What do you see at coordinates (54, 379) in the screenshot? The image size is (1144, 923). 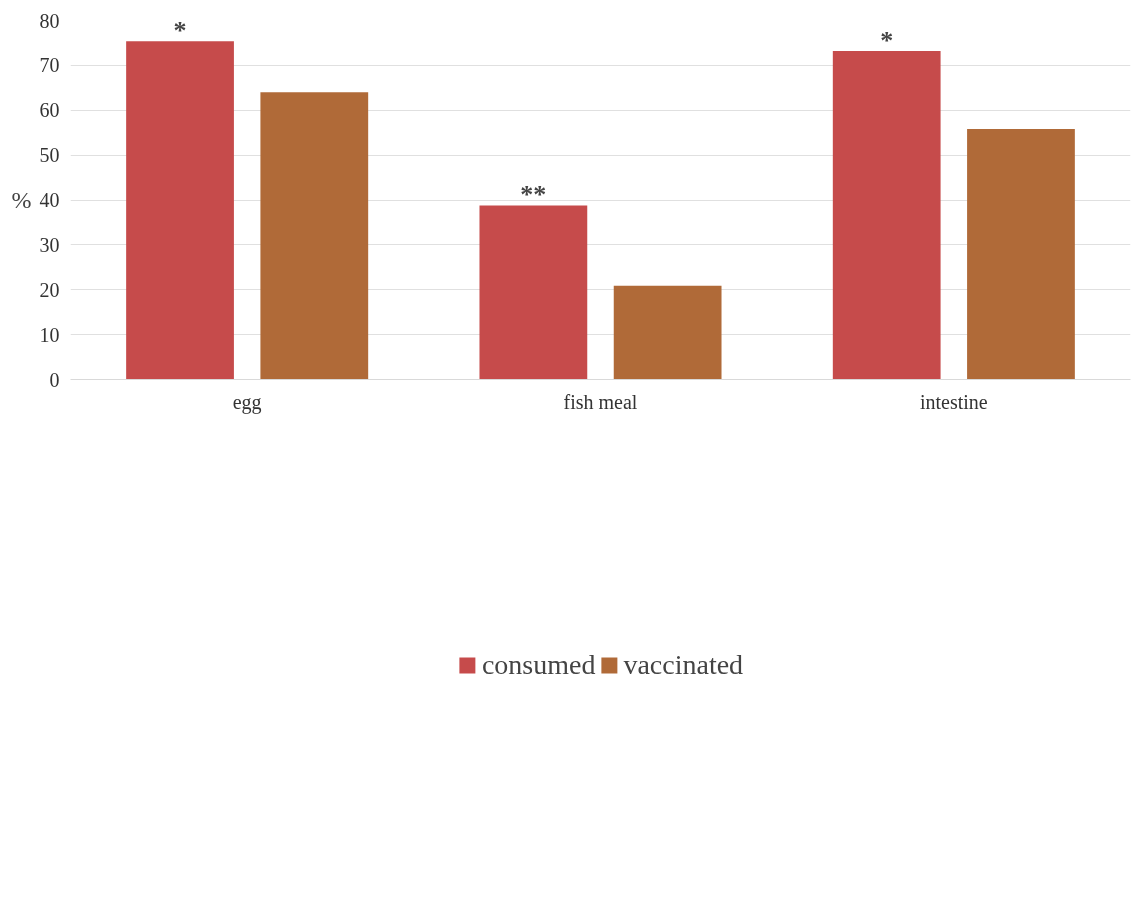 I see `y-tick-label: 0` at bounding box center [54, 379].